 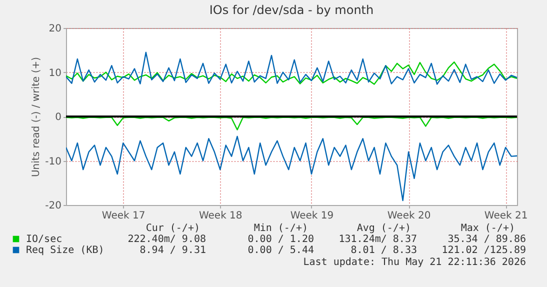 I want to click on y-tick-label: -10, so click(x=53, y=162).